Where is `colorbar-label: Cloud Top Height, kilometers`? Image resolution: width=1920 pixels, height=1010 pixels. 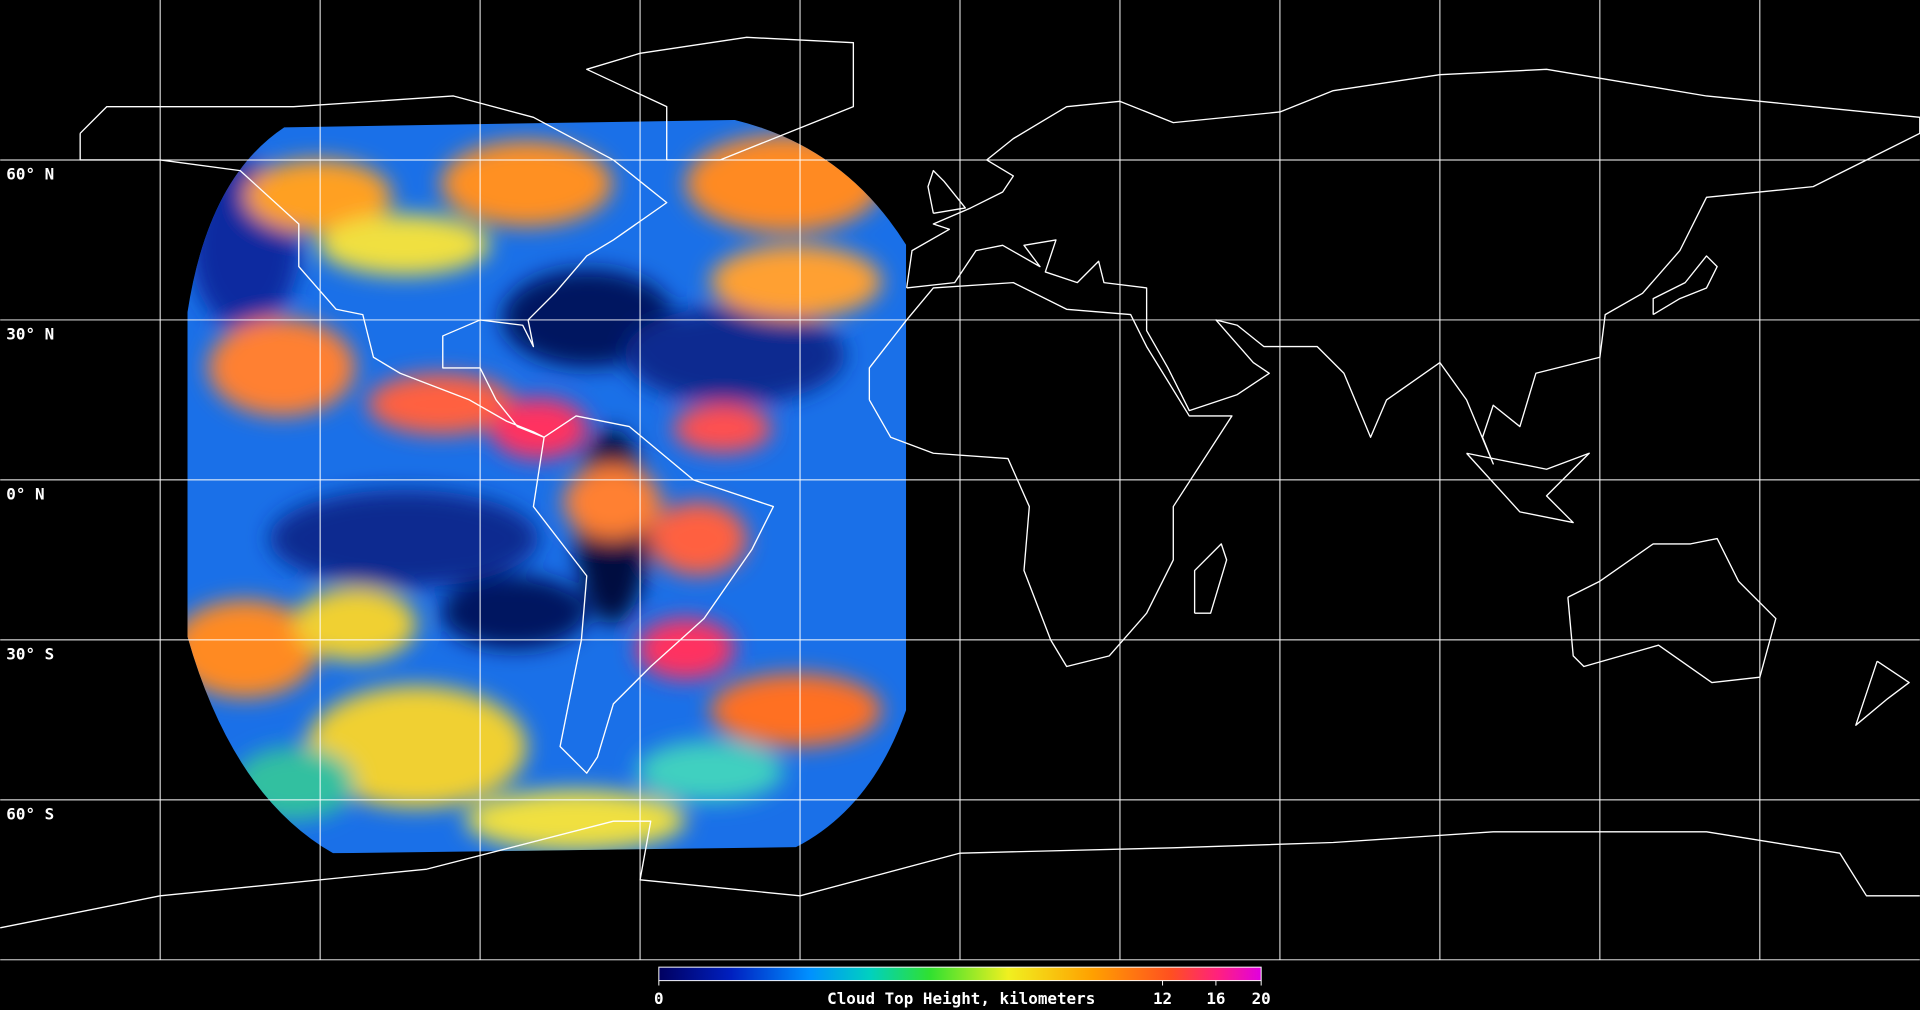
colorbar-label: Cloud Top Height, kilometers is located at coordinates (961, 998).